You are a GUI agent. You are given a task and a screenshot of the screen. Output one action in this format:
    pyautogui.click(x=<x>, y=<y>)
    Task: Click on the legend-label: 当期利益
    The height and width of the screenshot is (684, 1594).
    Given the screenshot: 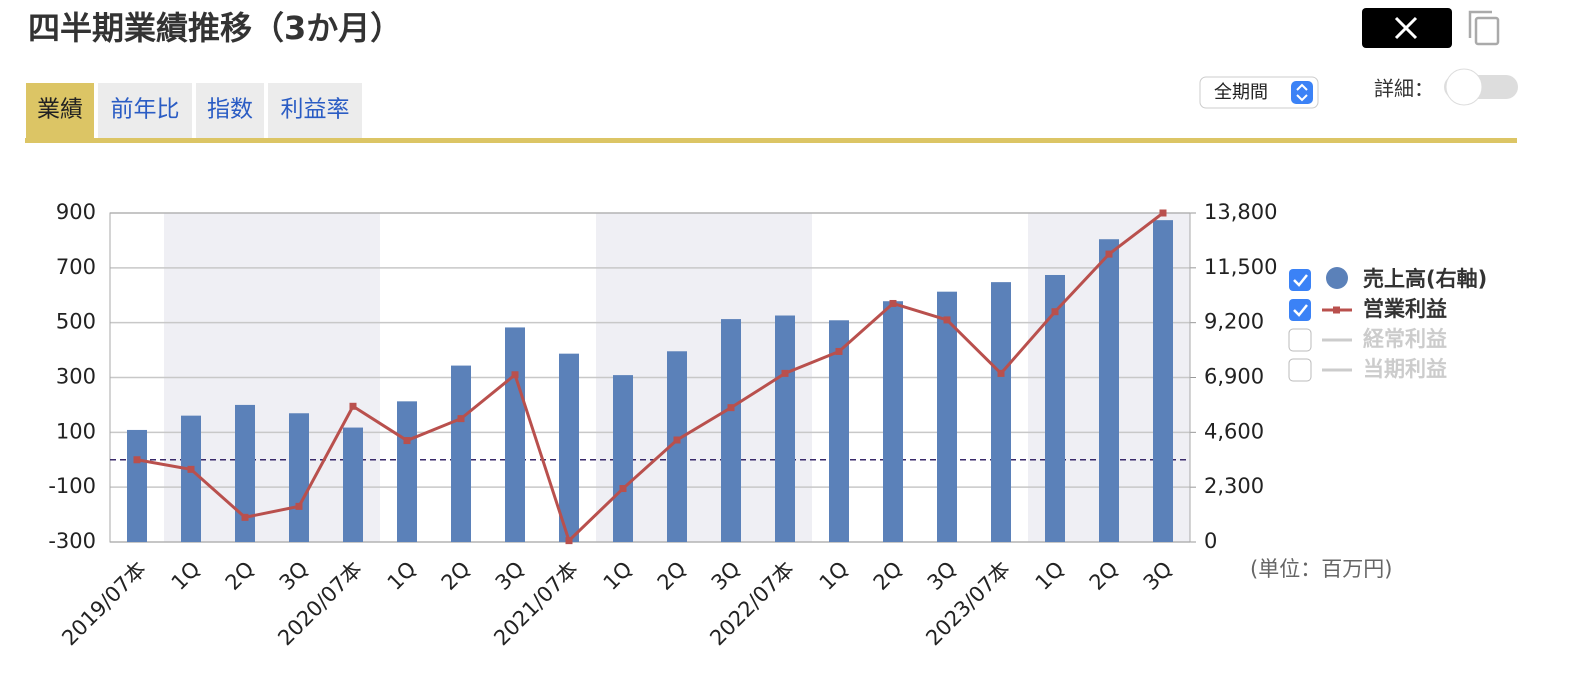 What is the action you would take?
    pyautogui.click(x=1405, y=369)
    